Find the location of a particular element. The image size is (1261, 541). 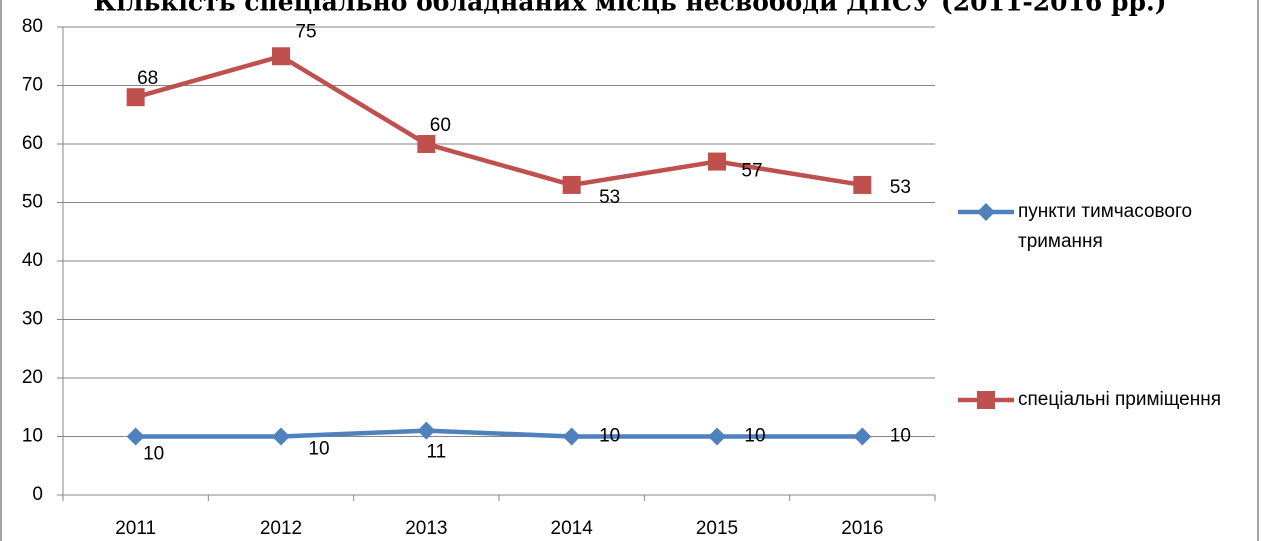

y-tick-label: 80 is located at coordinates (32, 26).